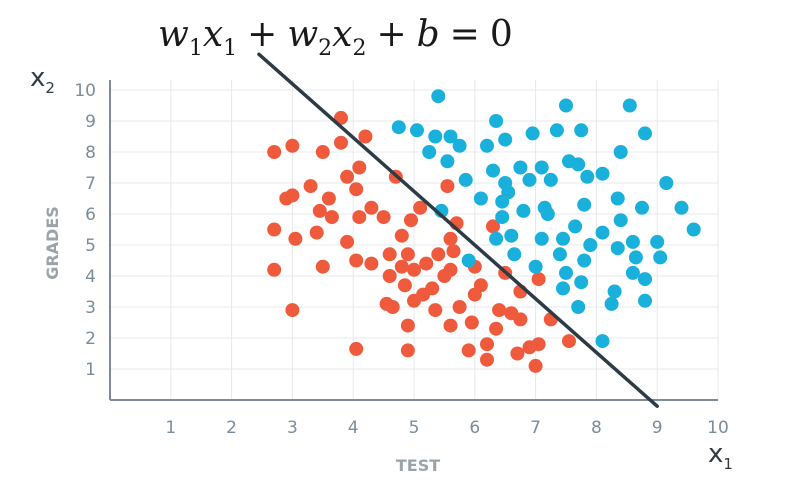 Image resolution: width=794 pixels, height=484 pixels. I want to click on y-tick-label: 1, so click(90, 370).